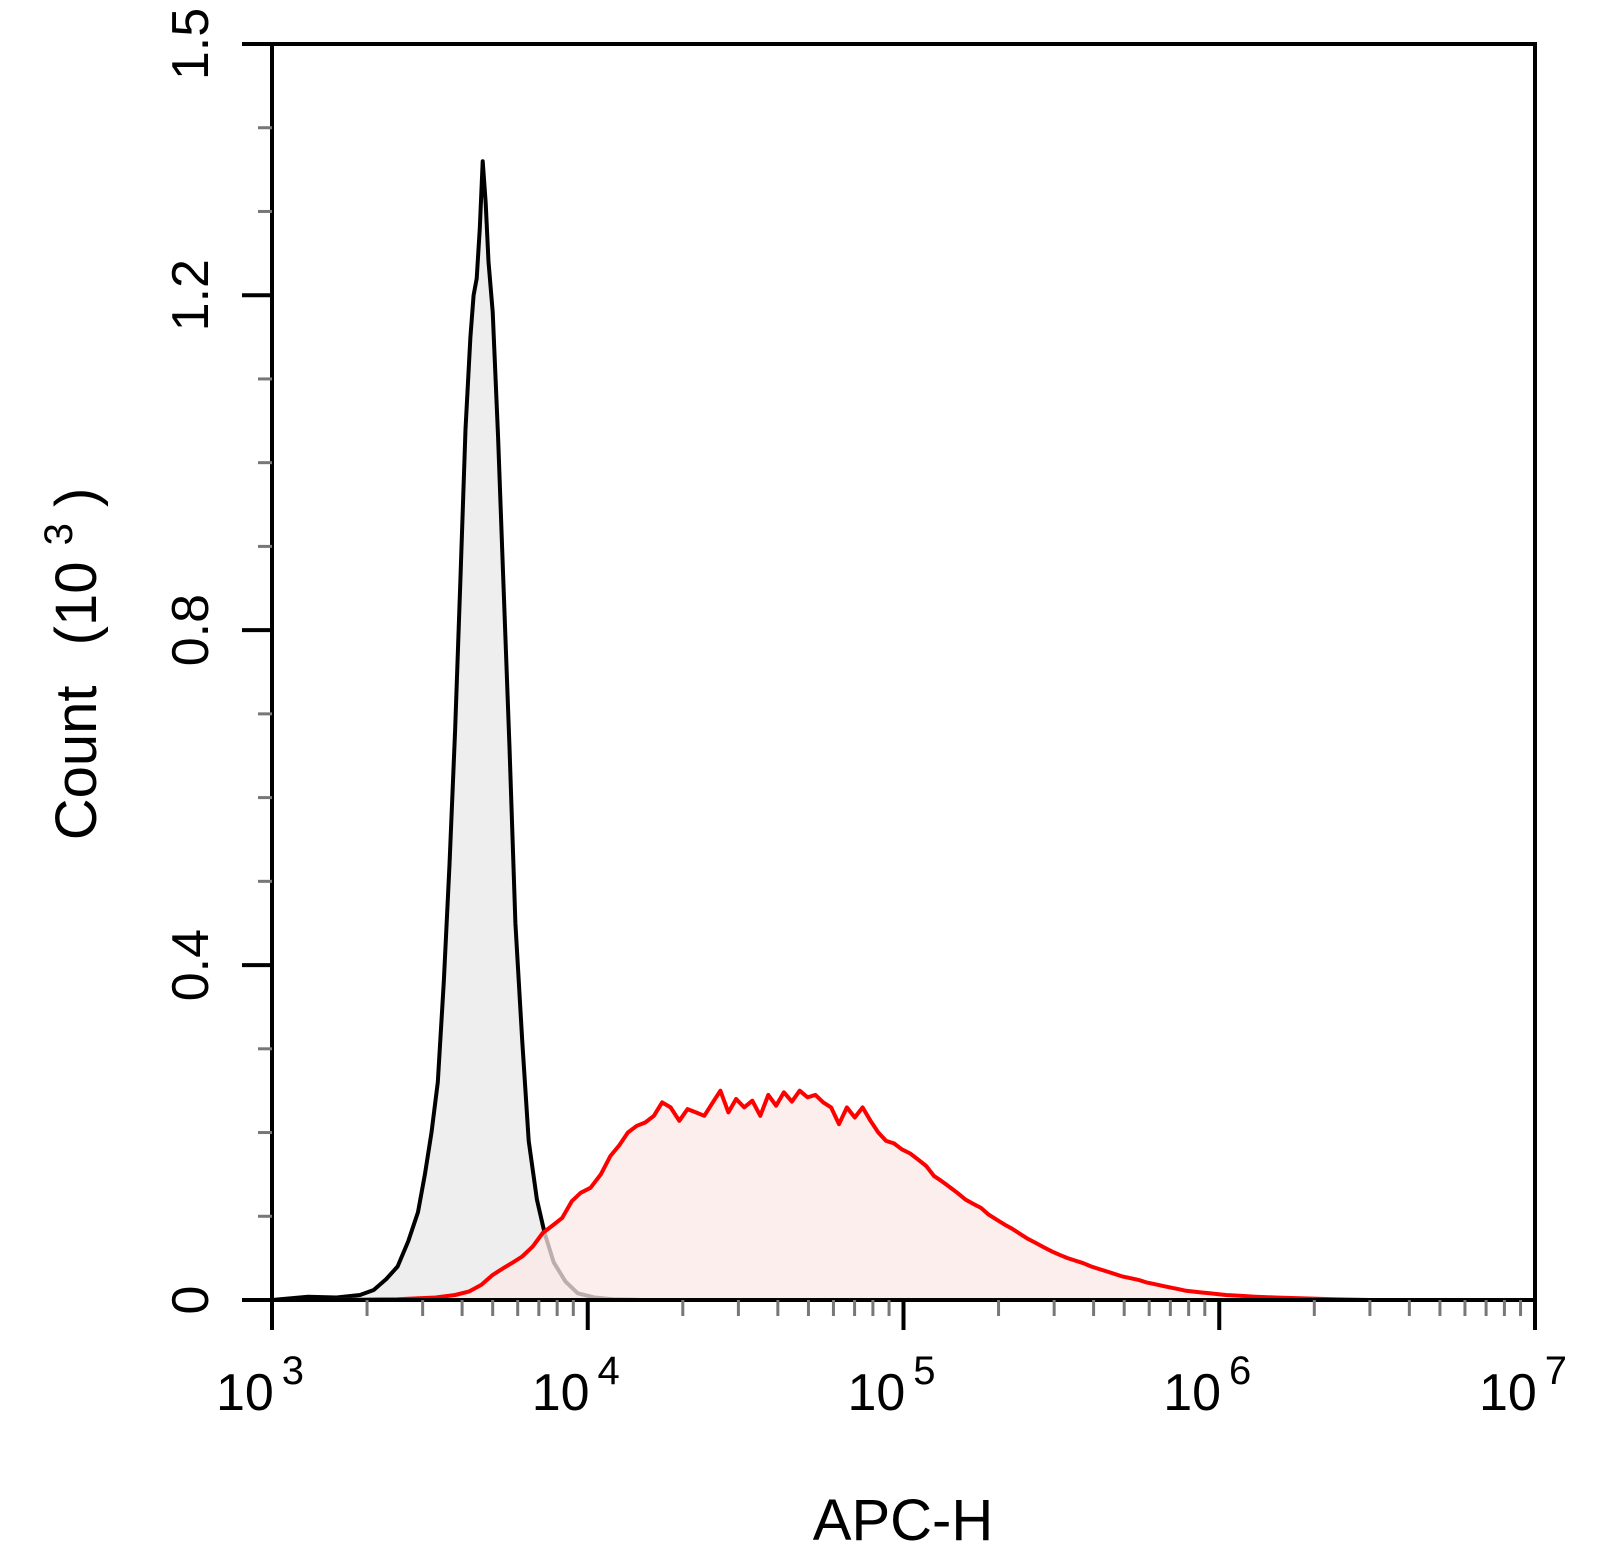 Image resolution: width=1612 pixels, height=1560 pixels. I want to click on x-axis-title: APC-H, so click(903, 1520).